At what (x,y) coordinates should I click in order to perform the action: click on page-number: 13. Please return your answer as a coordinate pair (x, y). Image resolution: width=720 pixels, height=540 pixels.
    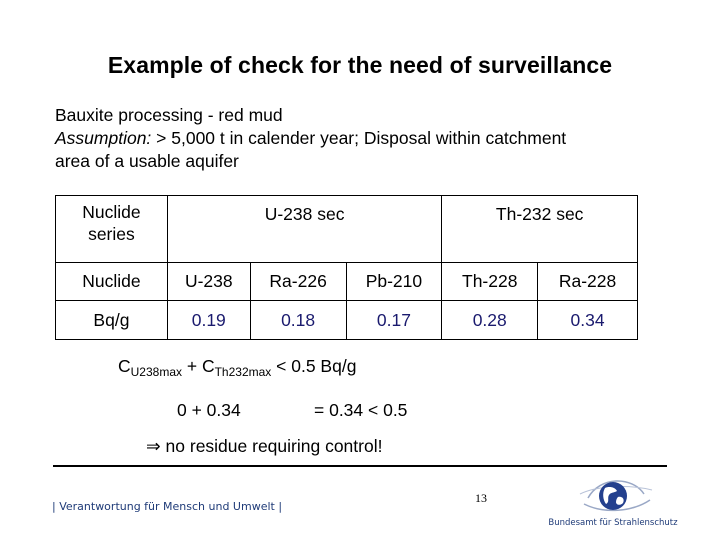
    Looking at the image, I should click on (481, 498).